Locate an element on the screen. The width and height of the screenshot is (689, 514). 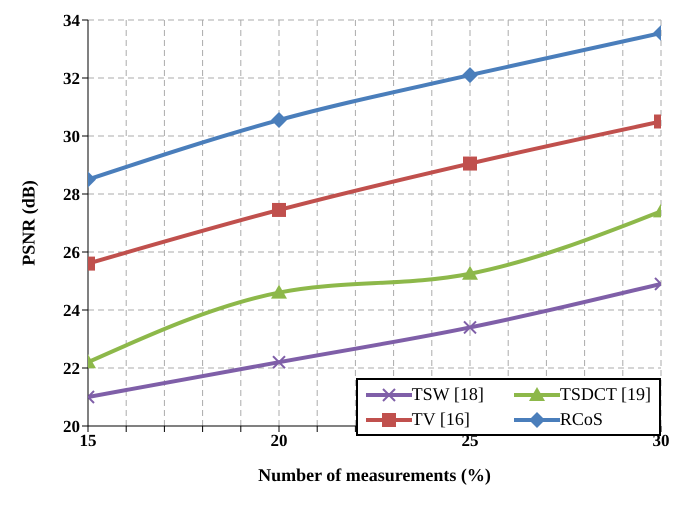
y-axis-title: PSNR (dB) is located at coordinates (28, 223).